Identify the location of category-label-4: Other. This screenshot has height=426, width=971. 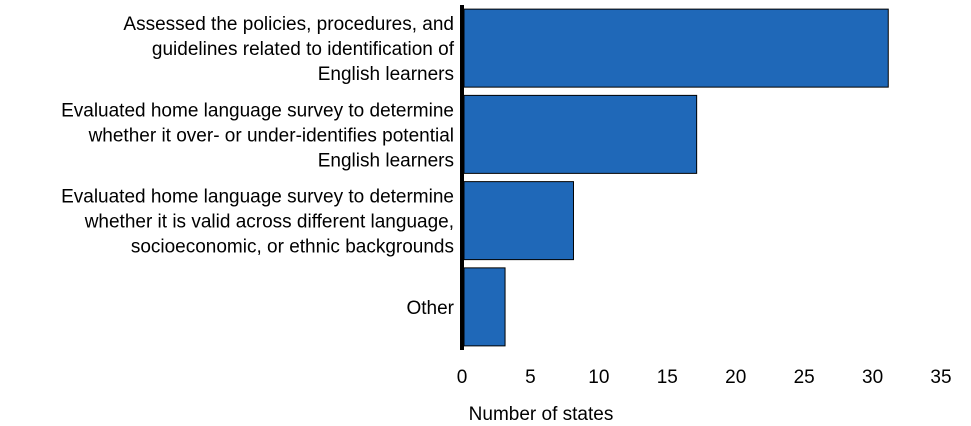
(430, 308).